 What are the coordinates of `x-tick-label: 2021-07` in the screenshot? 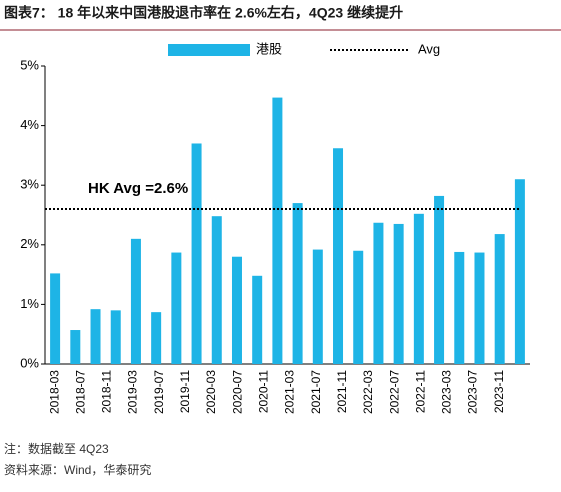 It's located at (316, 392).